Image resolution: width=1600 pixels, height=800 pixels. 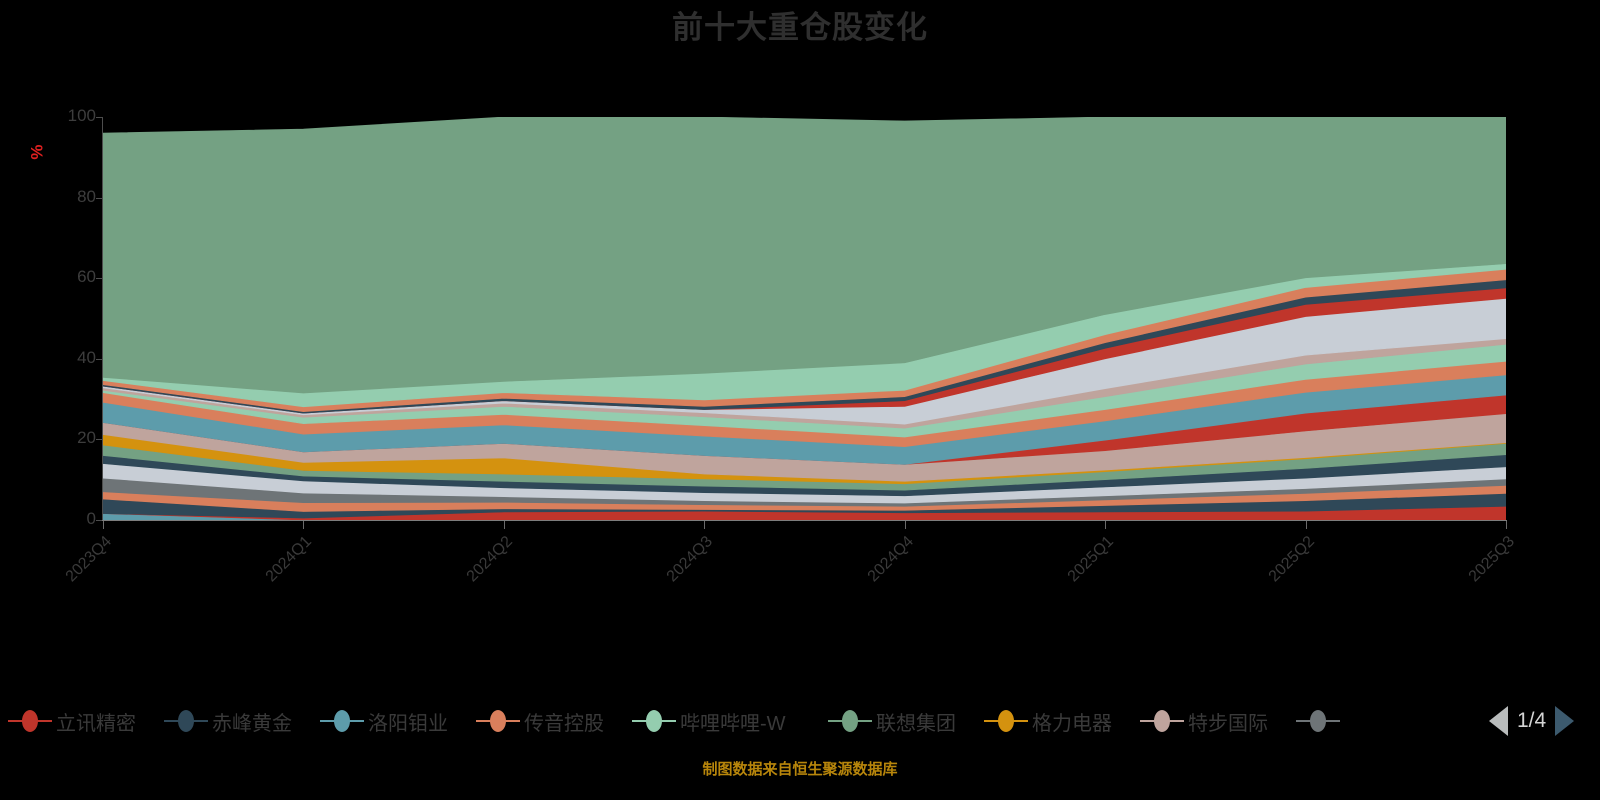 I want to click on legend-item: 联想集团, so click(x=892, y=721).